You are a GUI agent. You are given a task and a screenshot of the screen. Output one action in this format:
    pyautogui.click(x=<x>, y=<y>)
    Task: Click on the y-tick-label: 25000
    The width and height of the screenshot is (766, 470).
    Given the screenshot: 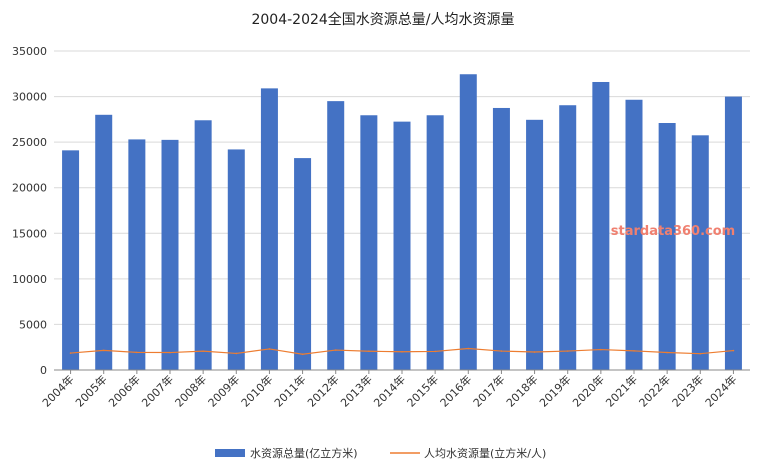 What is the action you would take?
    pyautogui.click(x=29, y=142)
    